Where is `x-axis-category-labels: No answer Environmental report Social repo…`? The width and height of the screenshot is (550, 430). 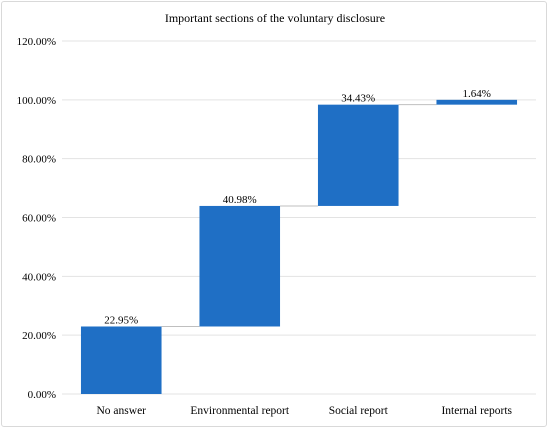 x-axis-category-labels: No answer Environmental report Social repo… is located at coordinates (305, 411).